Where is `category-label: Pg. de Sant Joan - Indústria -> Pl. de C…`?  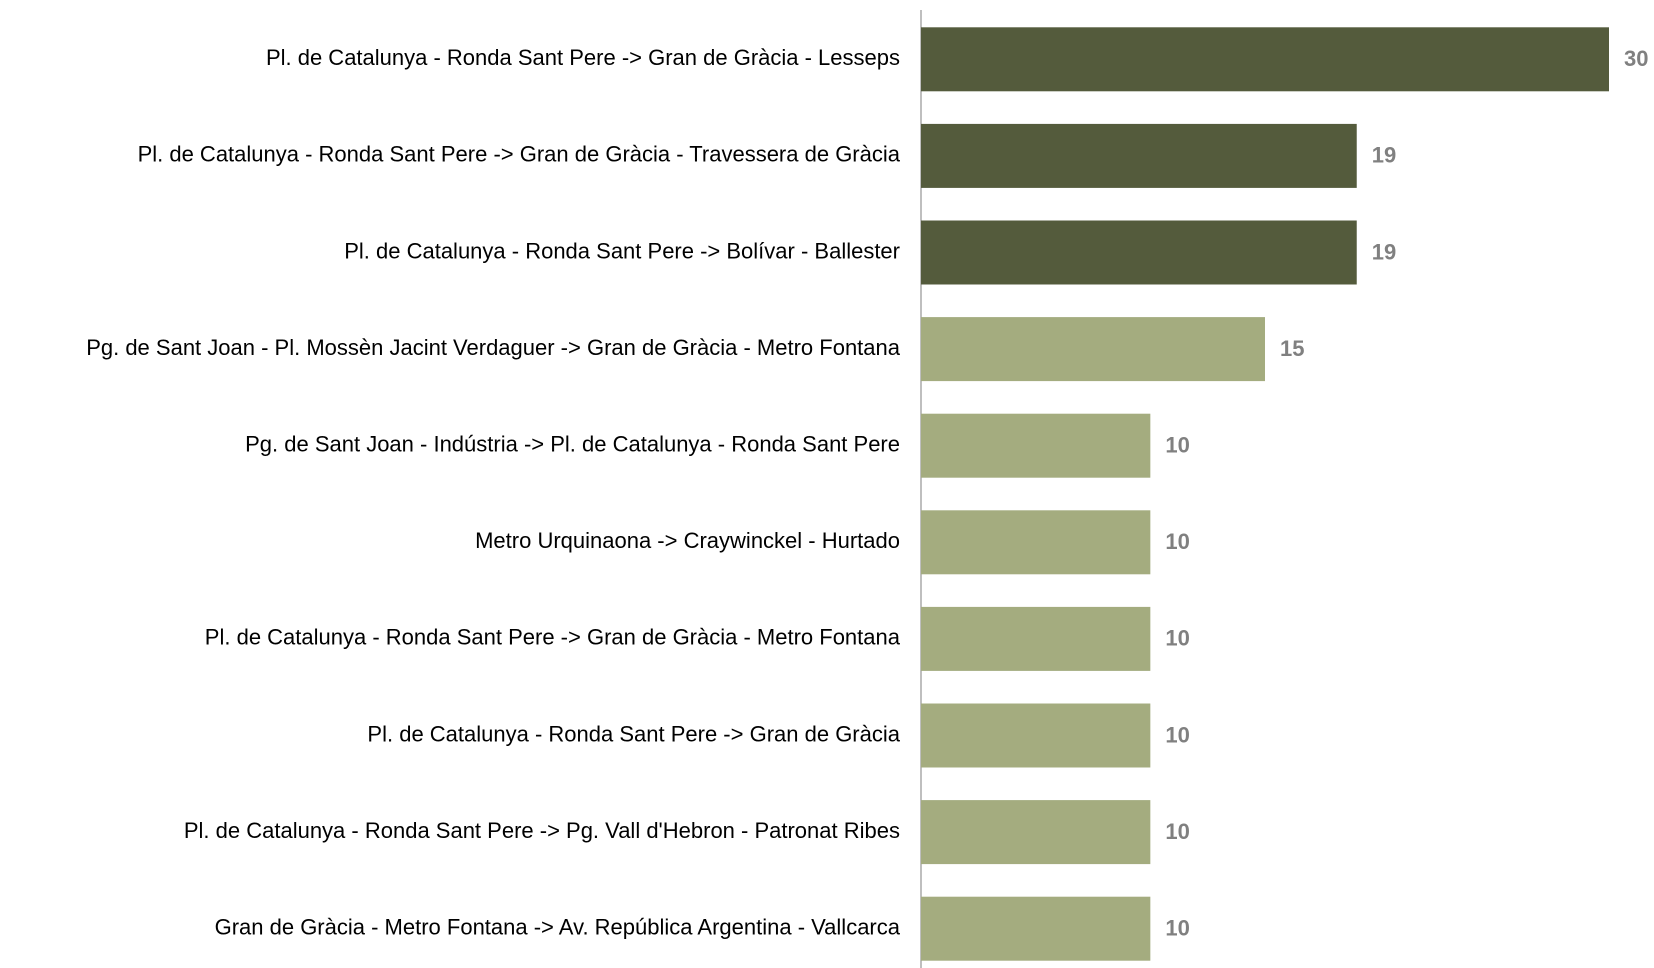
category-label: Pg. de Sant Joan - Indústria -> Pl. de C… is located at coordinates (572, 444).